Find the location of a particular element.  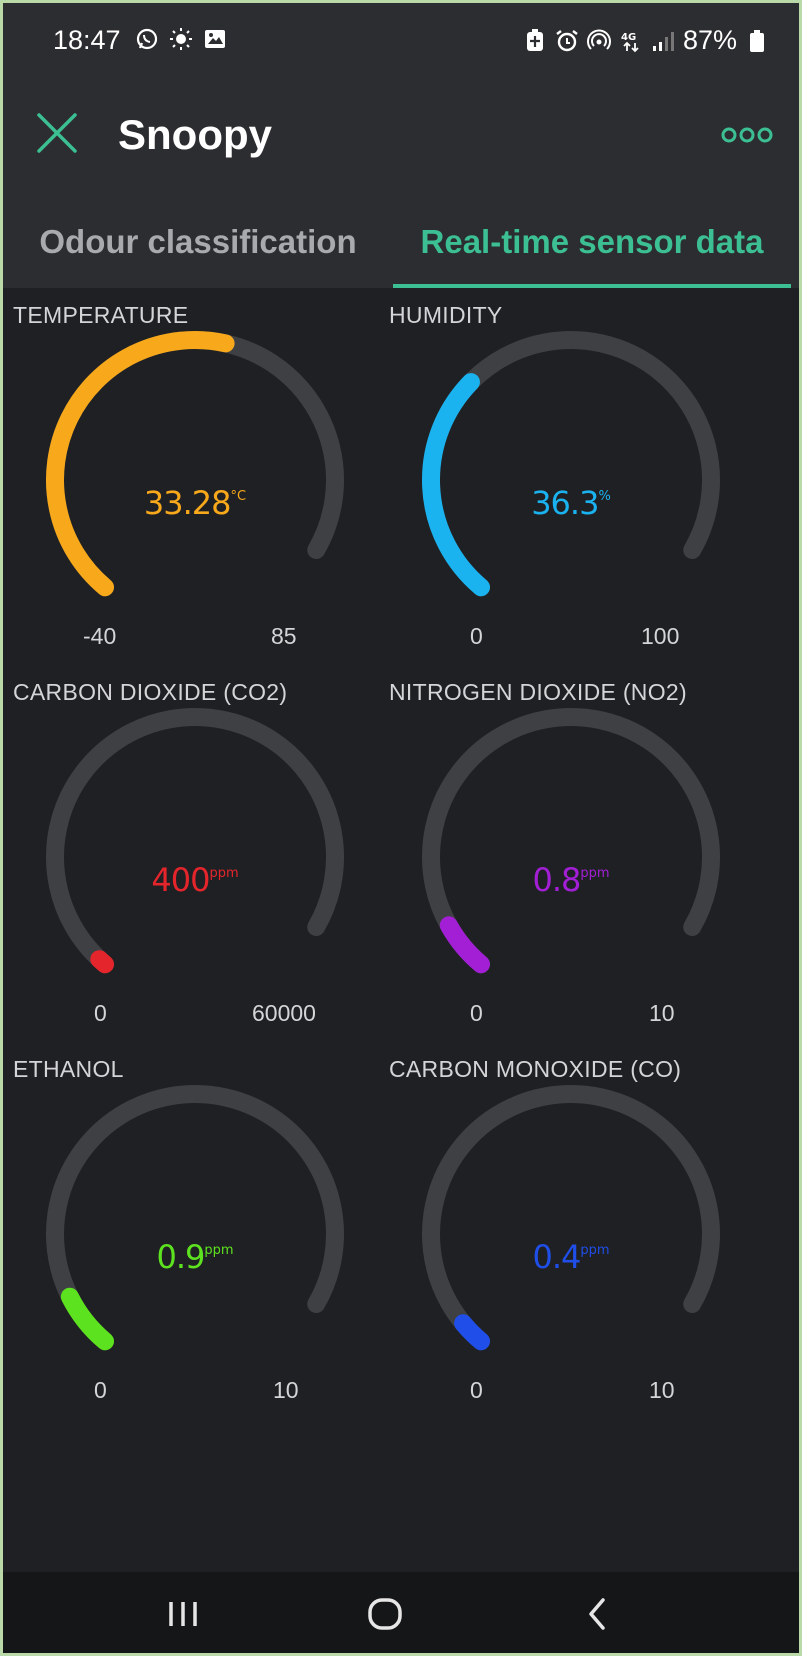

gauge-value-display: 0.8ppm is located at coordinates (571, 880).